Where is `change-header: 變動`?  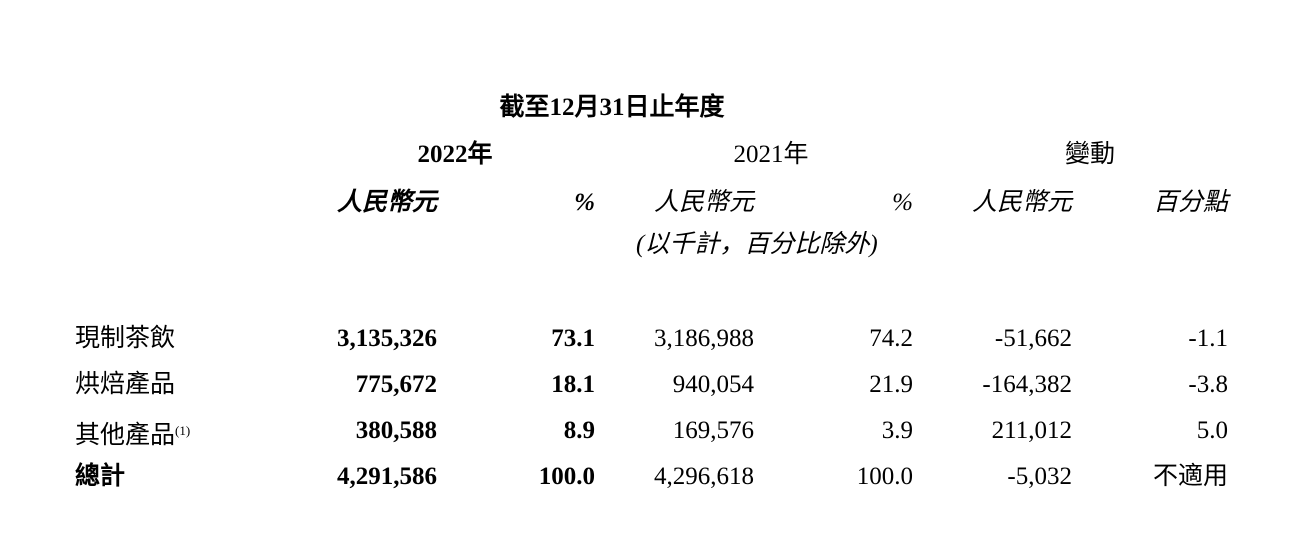 change-header: 變動 is located at coordinates (1090, 154).